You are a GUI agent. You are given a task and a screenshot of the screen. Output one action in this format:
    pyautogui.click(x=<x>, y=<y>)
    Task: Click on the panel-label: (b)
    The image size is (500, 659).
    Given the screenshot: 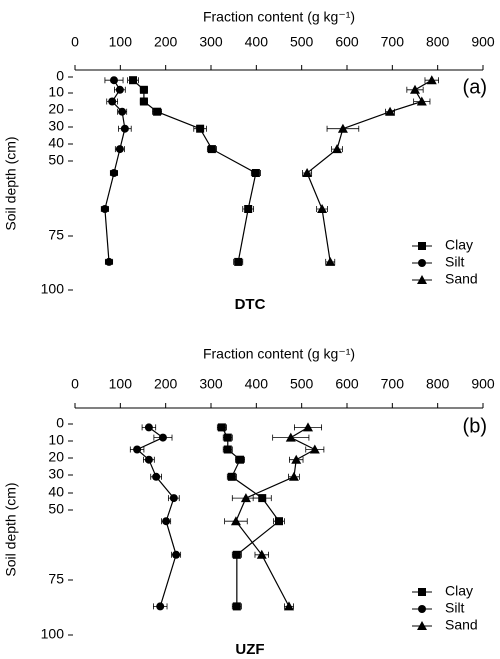 What is the action you would take?
    pyautogui.click(x=475, y=426)
    